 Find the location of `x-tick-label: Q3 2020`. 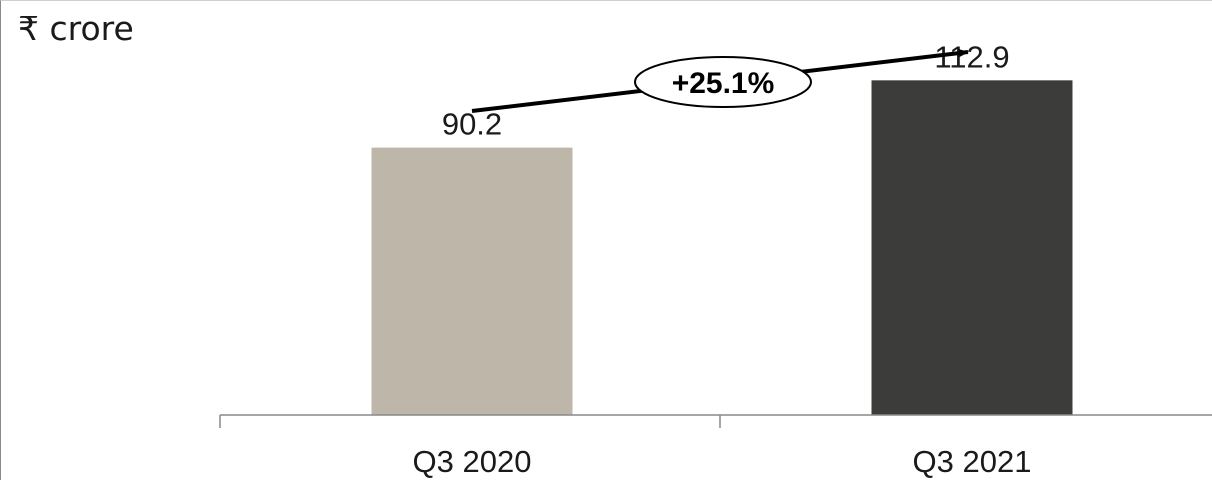

x-tick-label: Q3 2020 is located at coordinates (472, 461).